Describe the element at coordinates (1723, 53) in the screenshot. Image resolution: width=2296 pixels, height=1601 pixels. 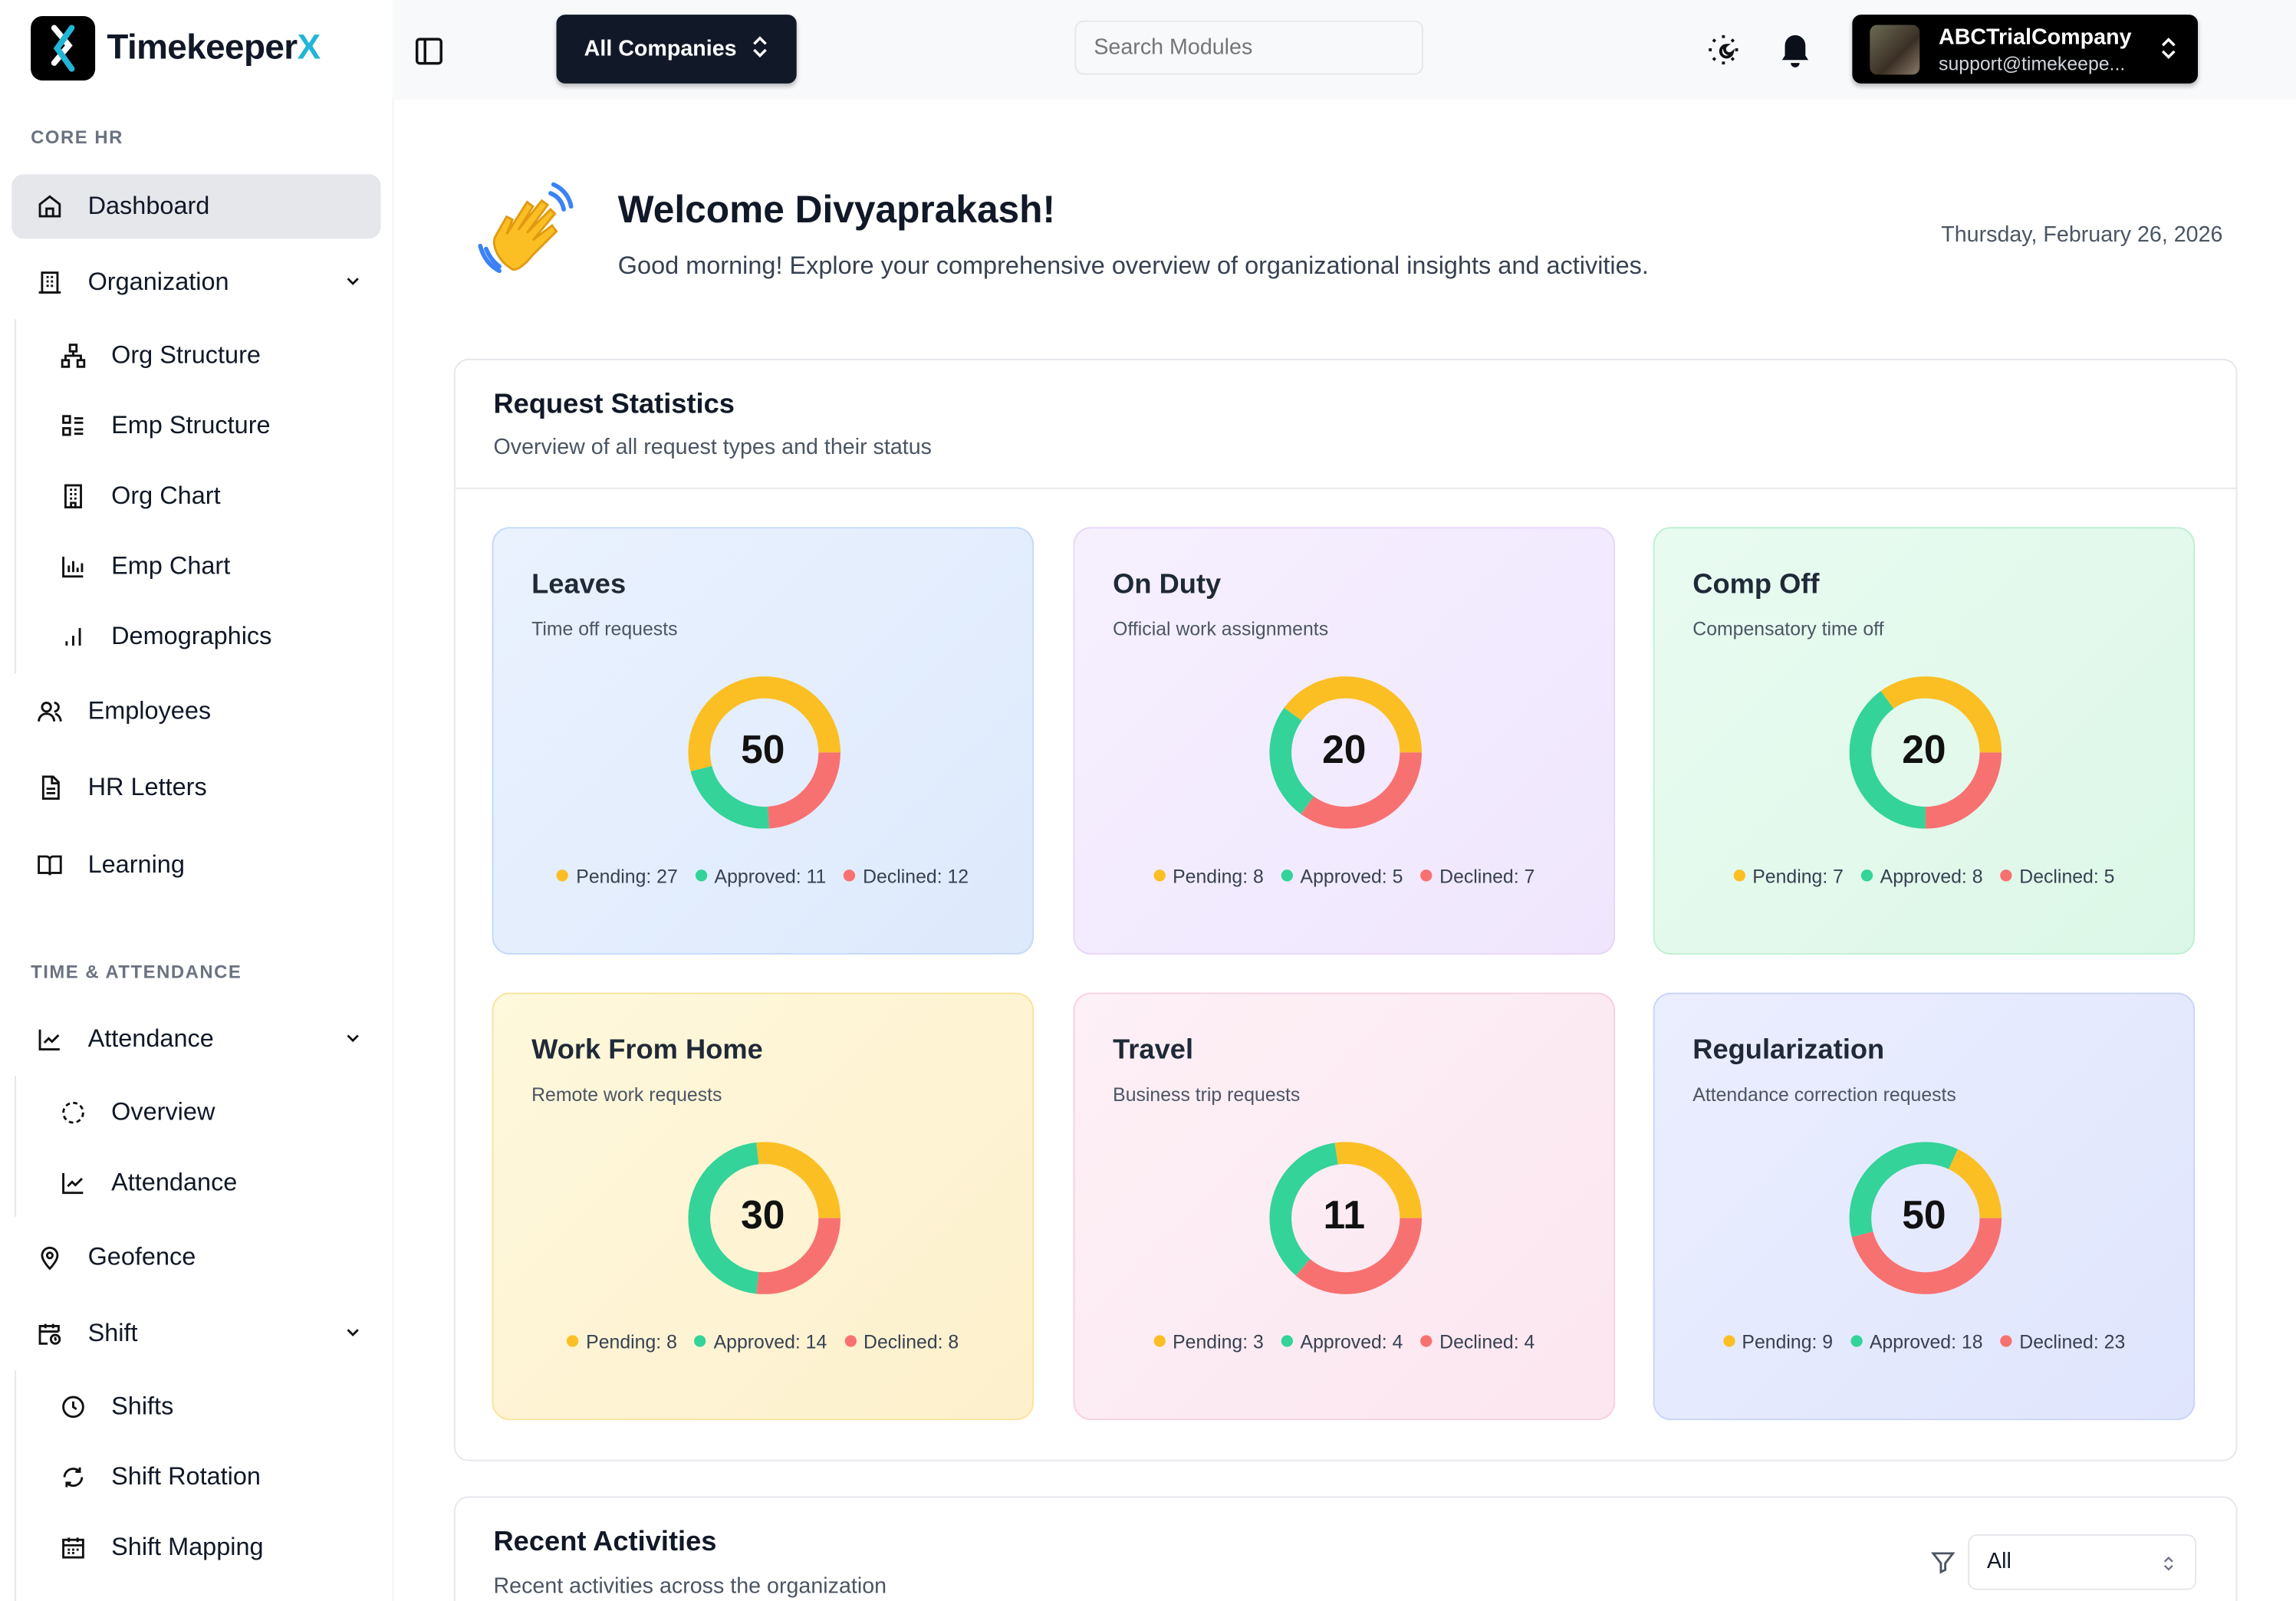
I see `theme-toggle-icon` at that location.